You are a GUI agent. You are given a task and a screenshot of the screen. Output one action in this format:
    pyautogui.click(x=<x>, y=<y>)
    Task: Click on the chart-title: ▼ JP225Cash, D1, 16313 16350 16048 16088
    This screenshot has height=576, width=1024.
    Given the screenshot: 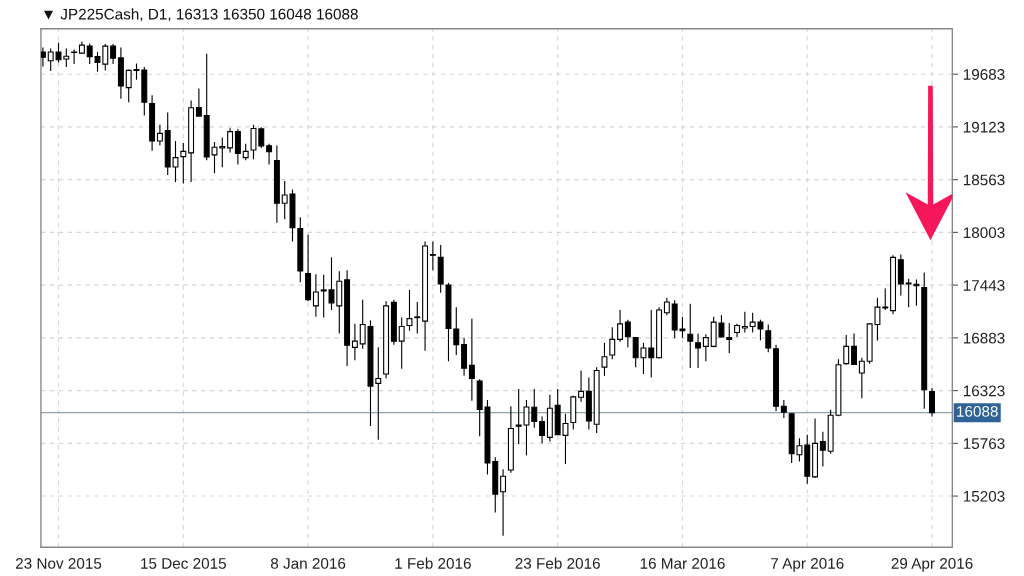 What is the action you would take?
    pyautogui.click(x=201, y=15)
    